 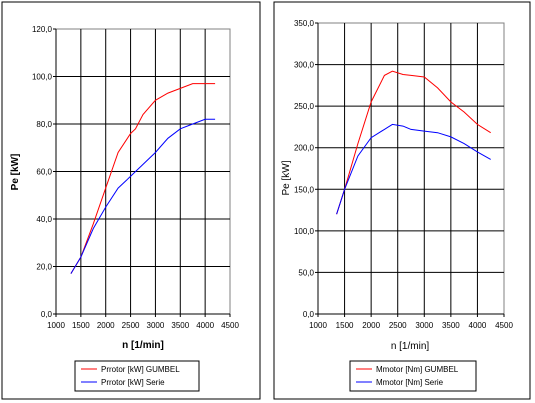 I want to click on chart-right-ytick-label-5: 250,0, so click(x=304, y=106).